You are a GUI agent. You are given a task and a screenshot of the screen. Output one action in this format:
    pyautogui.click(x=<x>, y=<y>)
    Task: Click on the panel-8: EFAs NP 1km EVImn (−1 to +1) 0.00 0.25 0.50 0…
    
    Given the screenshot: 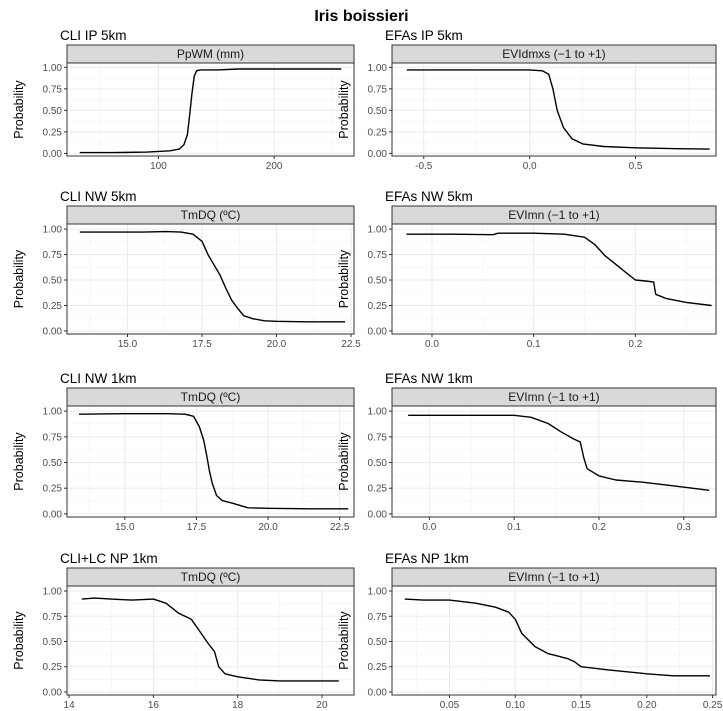 What is the action you would take?
    pyautogui.click(x=530, y=631)
    